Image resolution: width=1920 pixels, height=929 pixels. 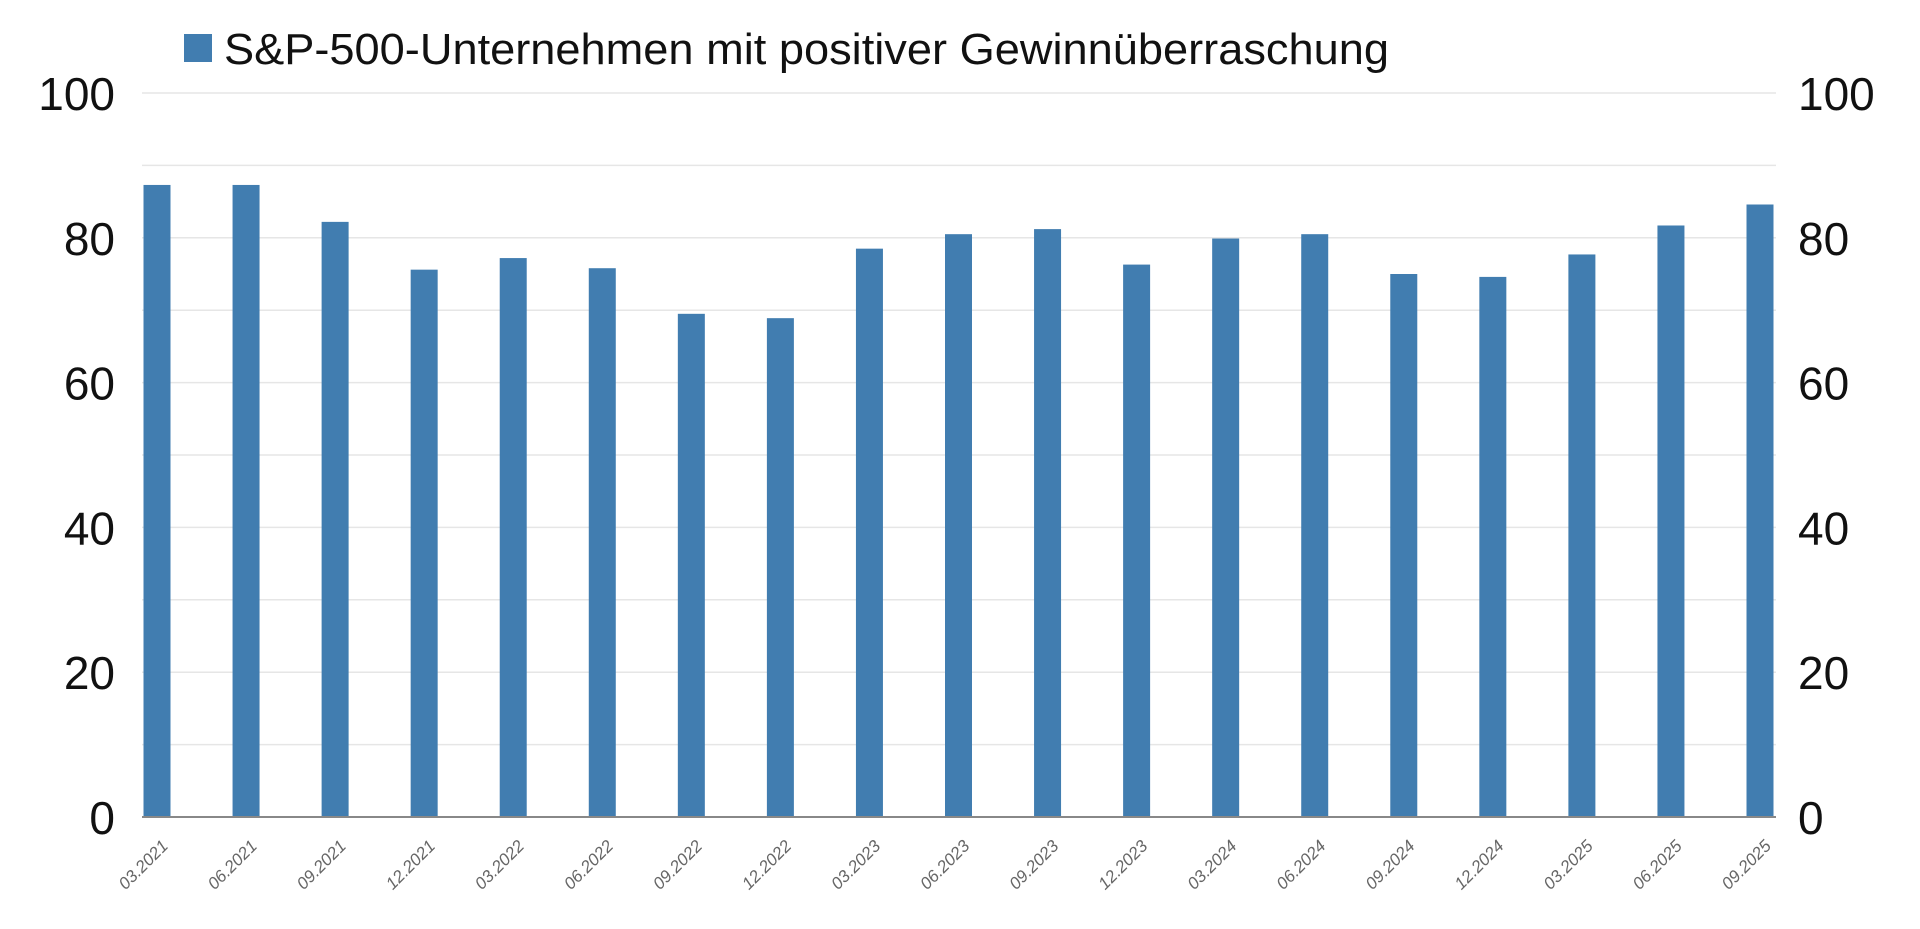 I want to click on y-tick-label-right: 20, so click(x=1823, y=673).